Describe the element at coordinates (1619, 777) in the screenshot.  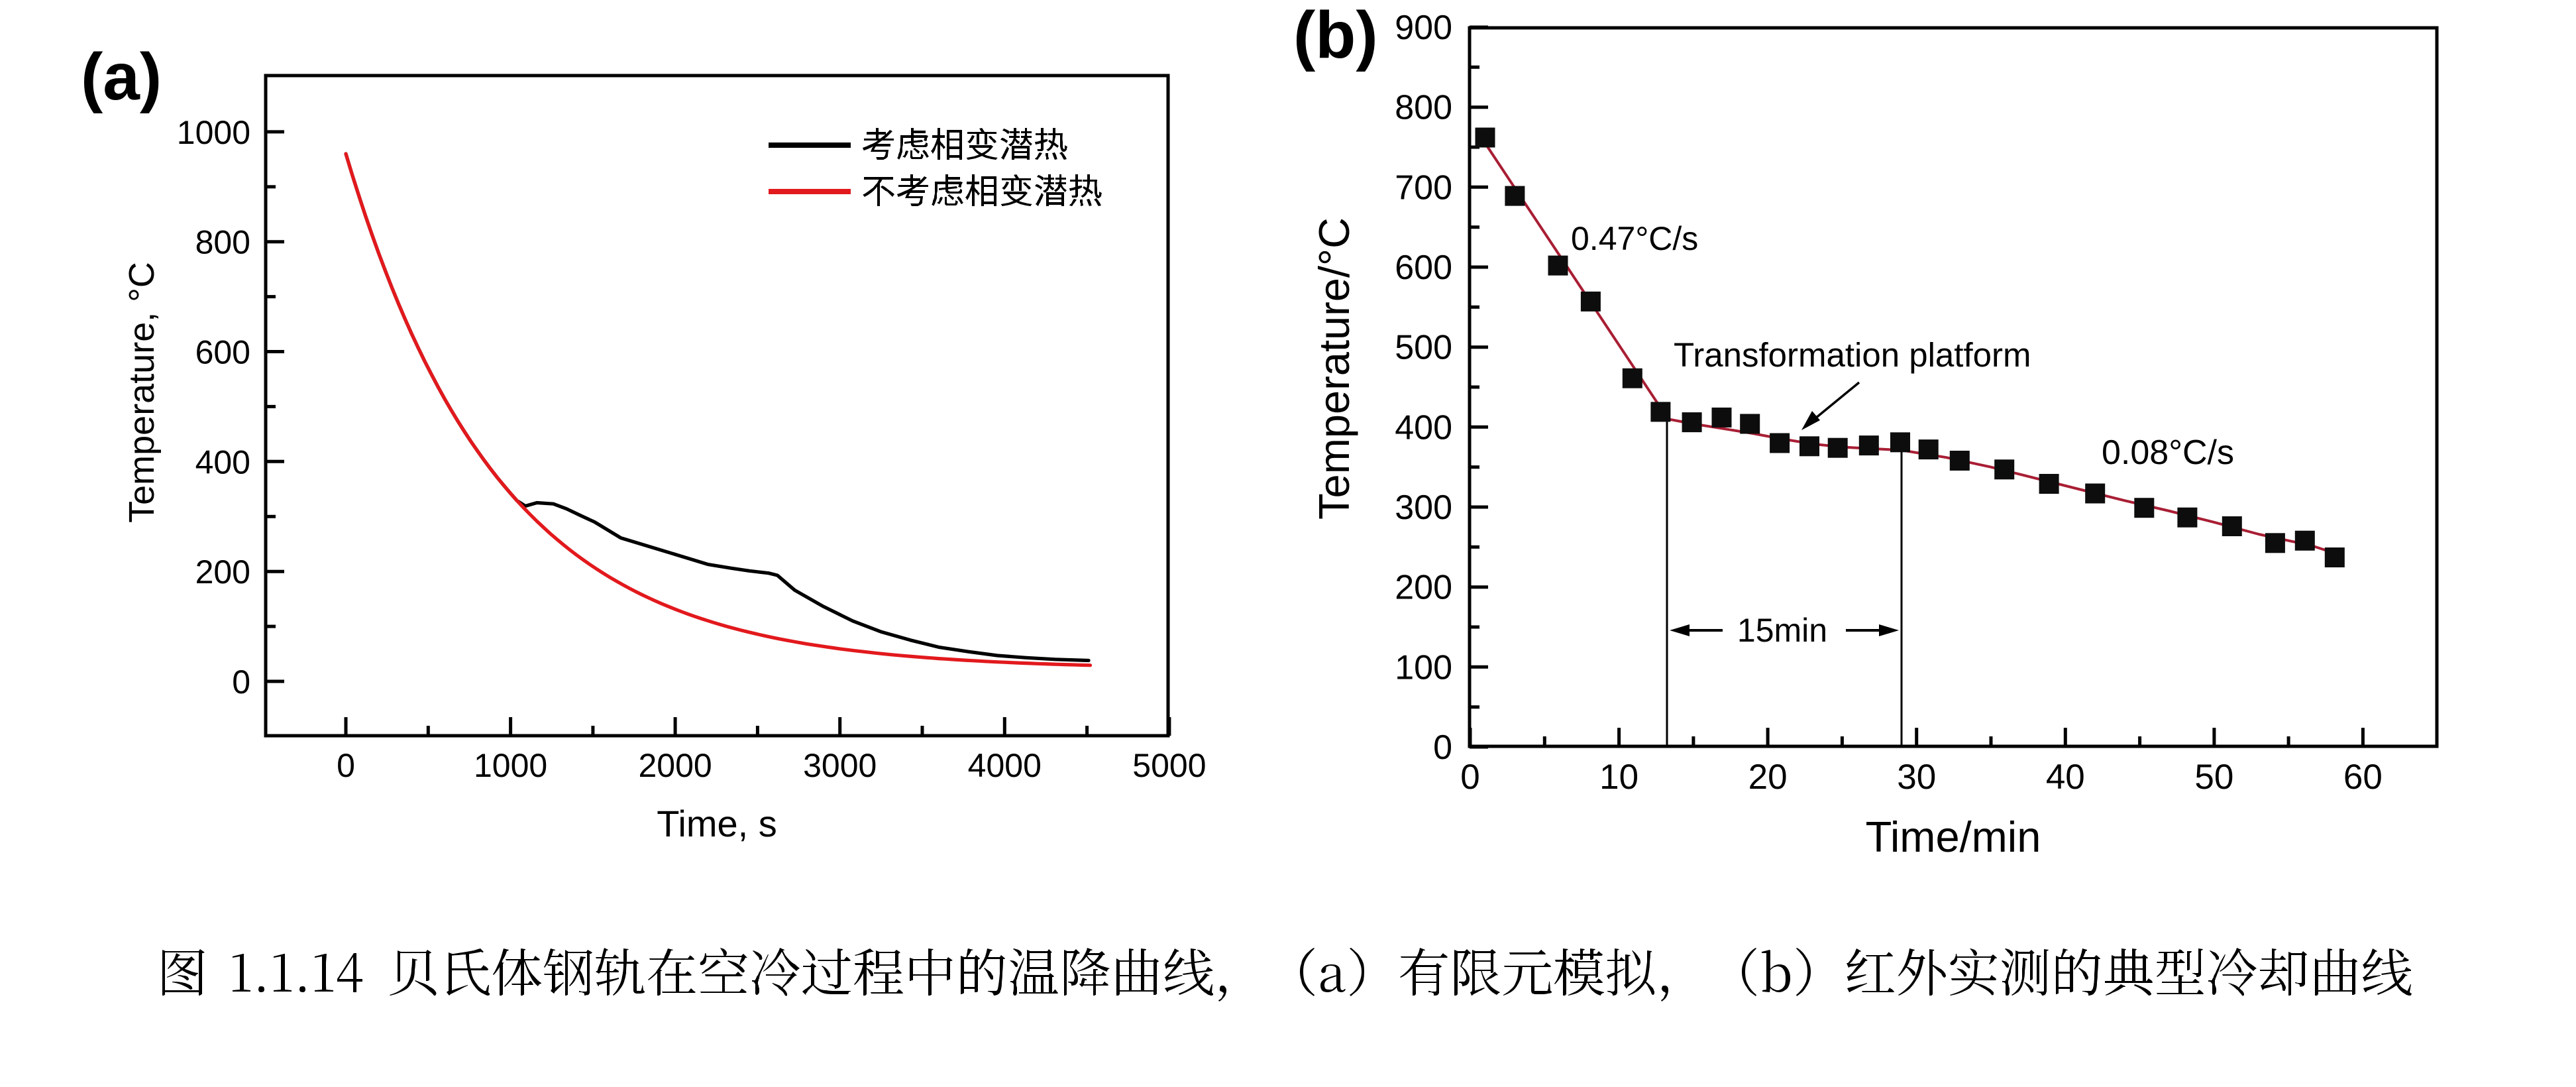
I see `svg-text: 10` at that location.